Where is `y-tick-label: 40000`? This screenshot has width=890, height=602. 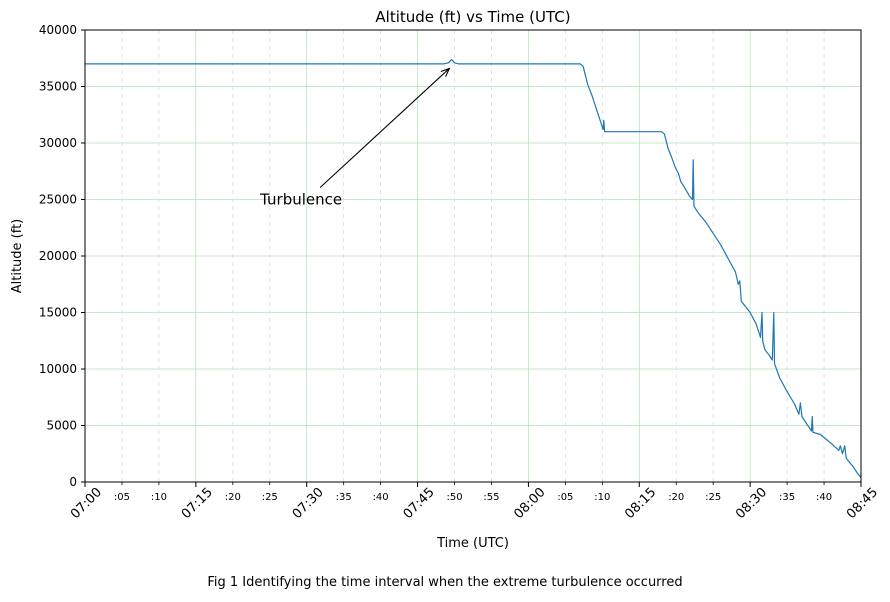
y-tick-label: 40000 is located at coordinates (58, 30).